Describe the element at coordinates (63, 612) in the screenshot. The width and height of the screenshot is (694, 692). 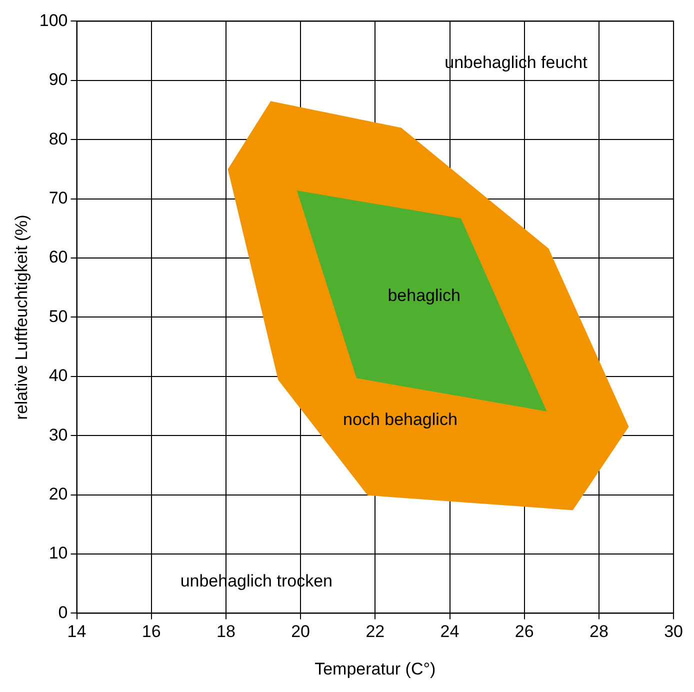
I see `y-tick-label: 0` at that location.